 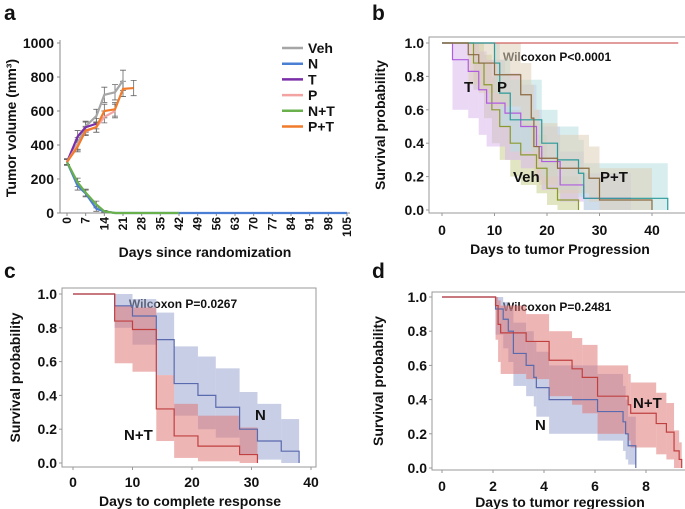 I want to click on y-axis-label: Tumor volume (mm³), so click(x=11, y=128).